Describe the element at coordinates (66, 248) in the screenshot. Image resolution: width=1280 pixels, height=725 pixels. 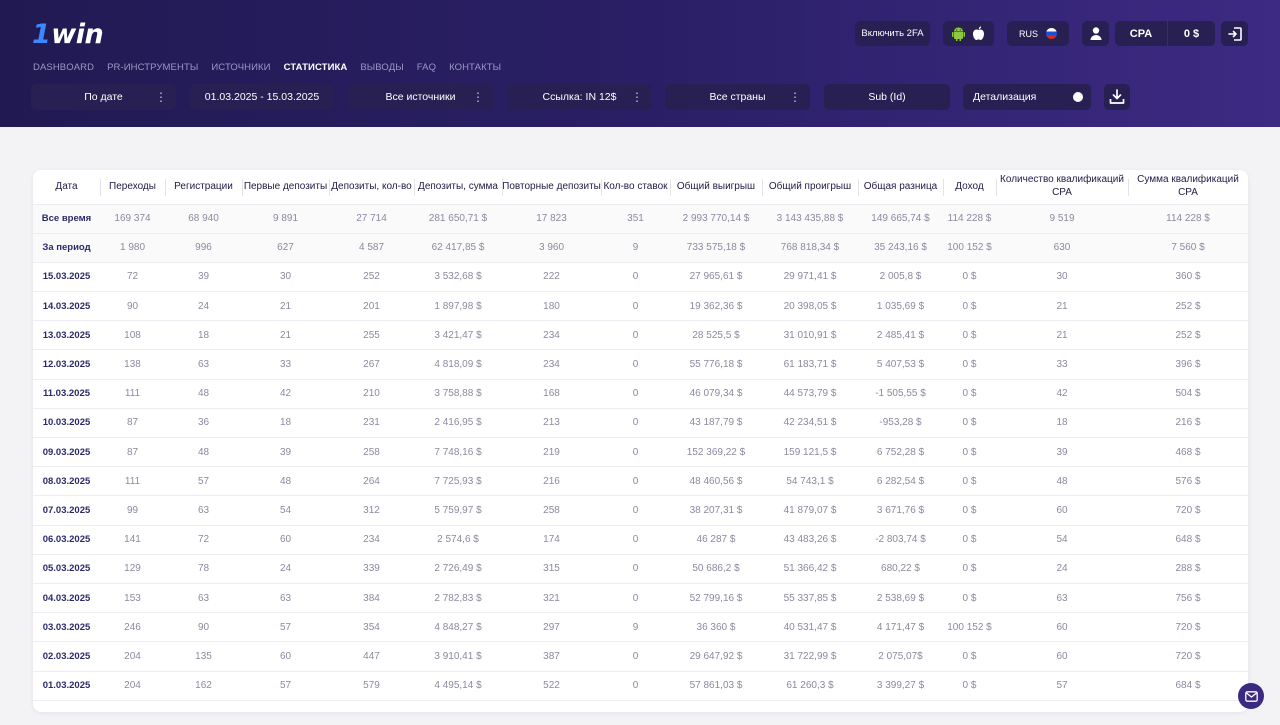
I see `row-label-cell: За период` at that location.